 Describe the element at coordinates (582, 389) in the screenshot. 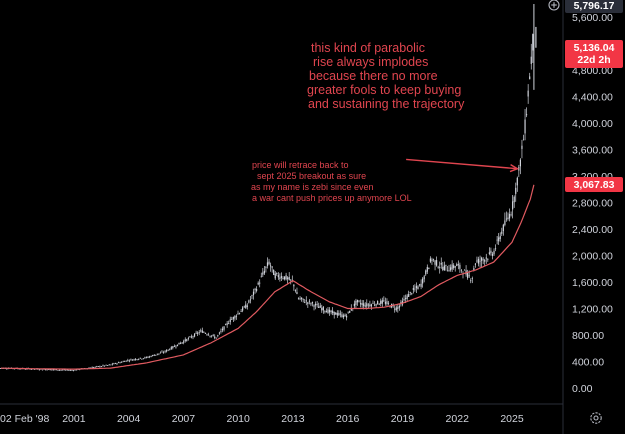

I see `y-tick-label: 0.00` at that location.